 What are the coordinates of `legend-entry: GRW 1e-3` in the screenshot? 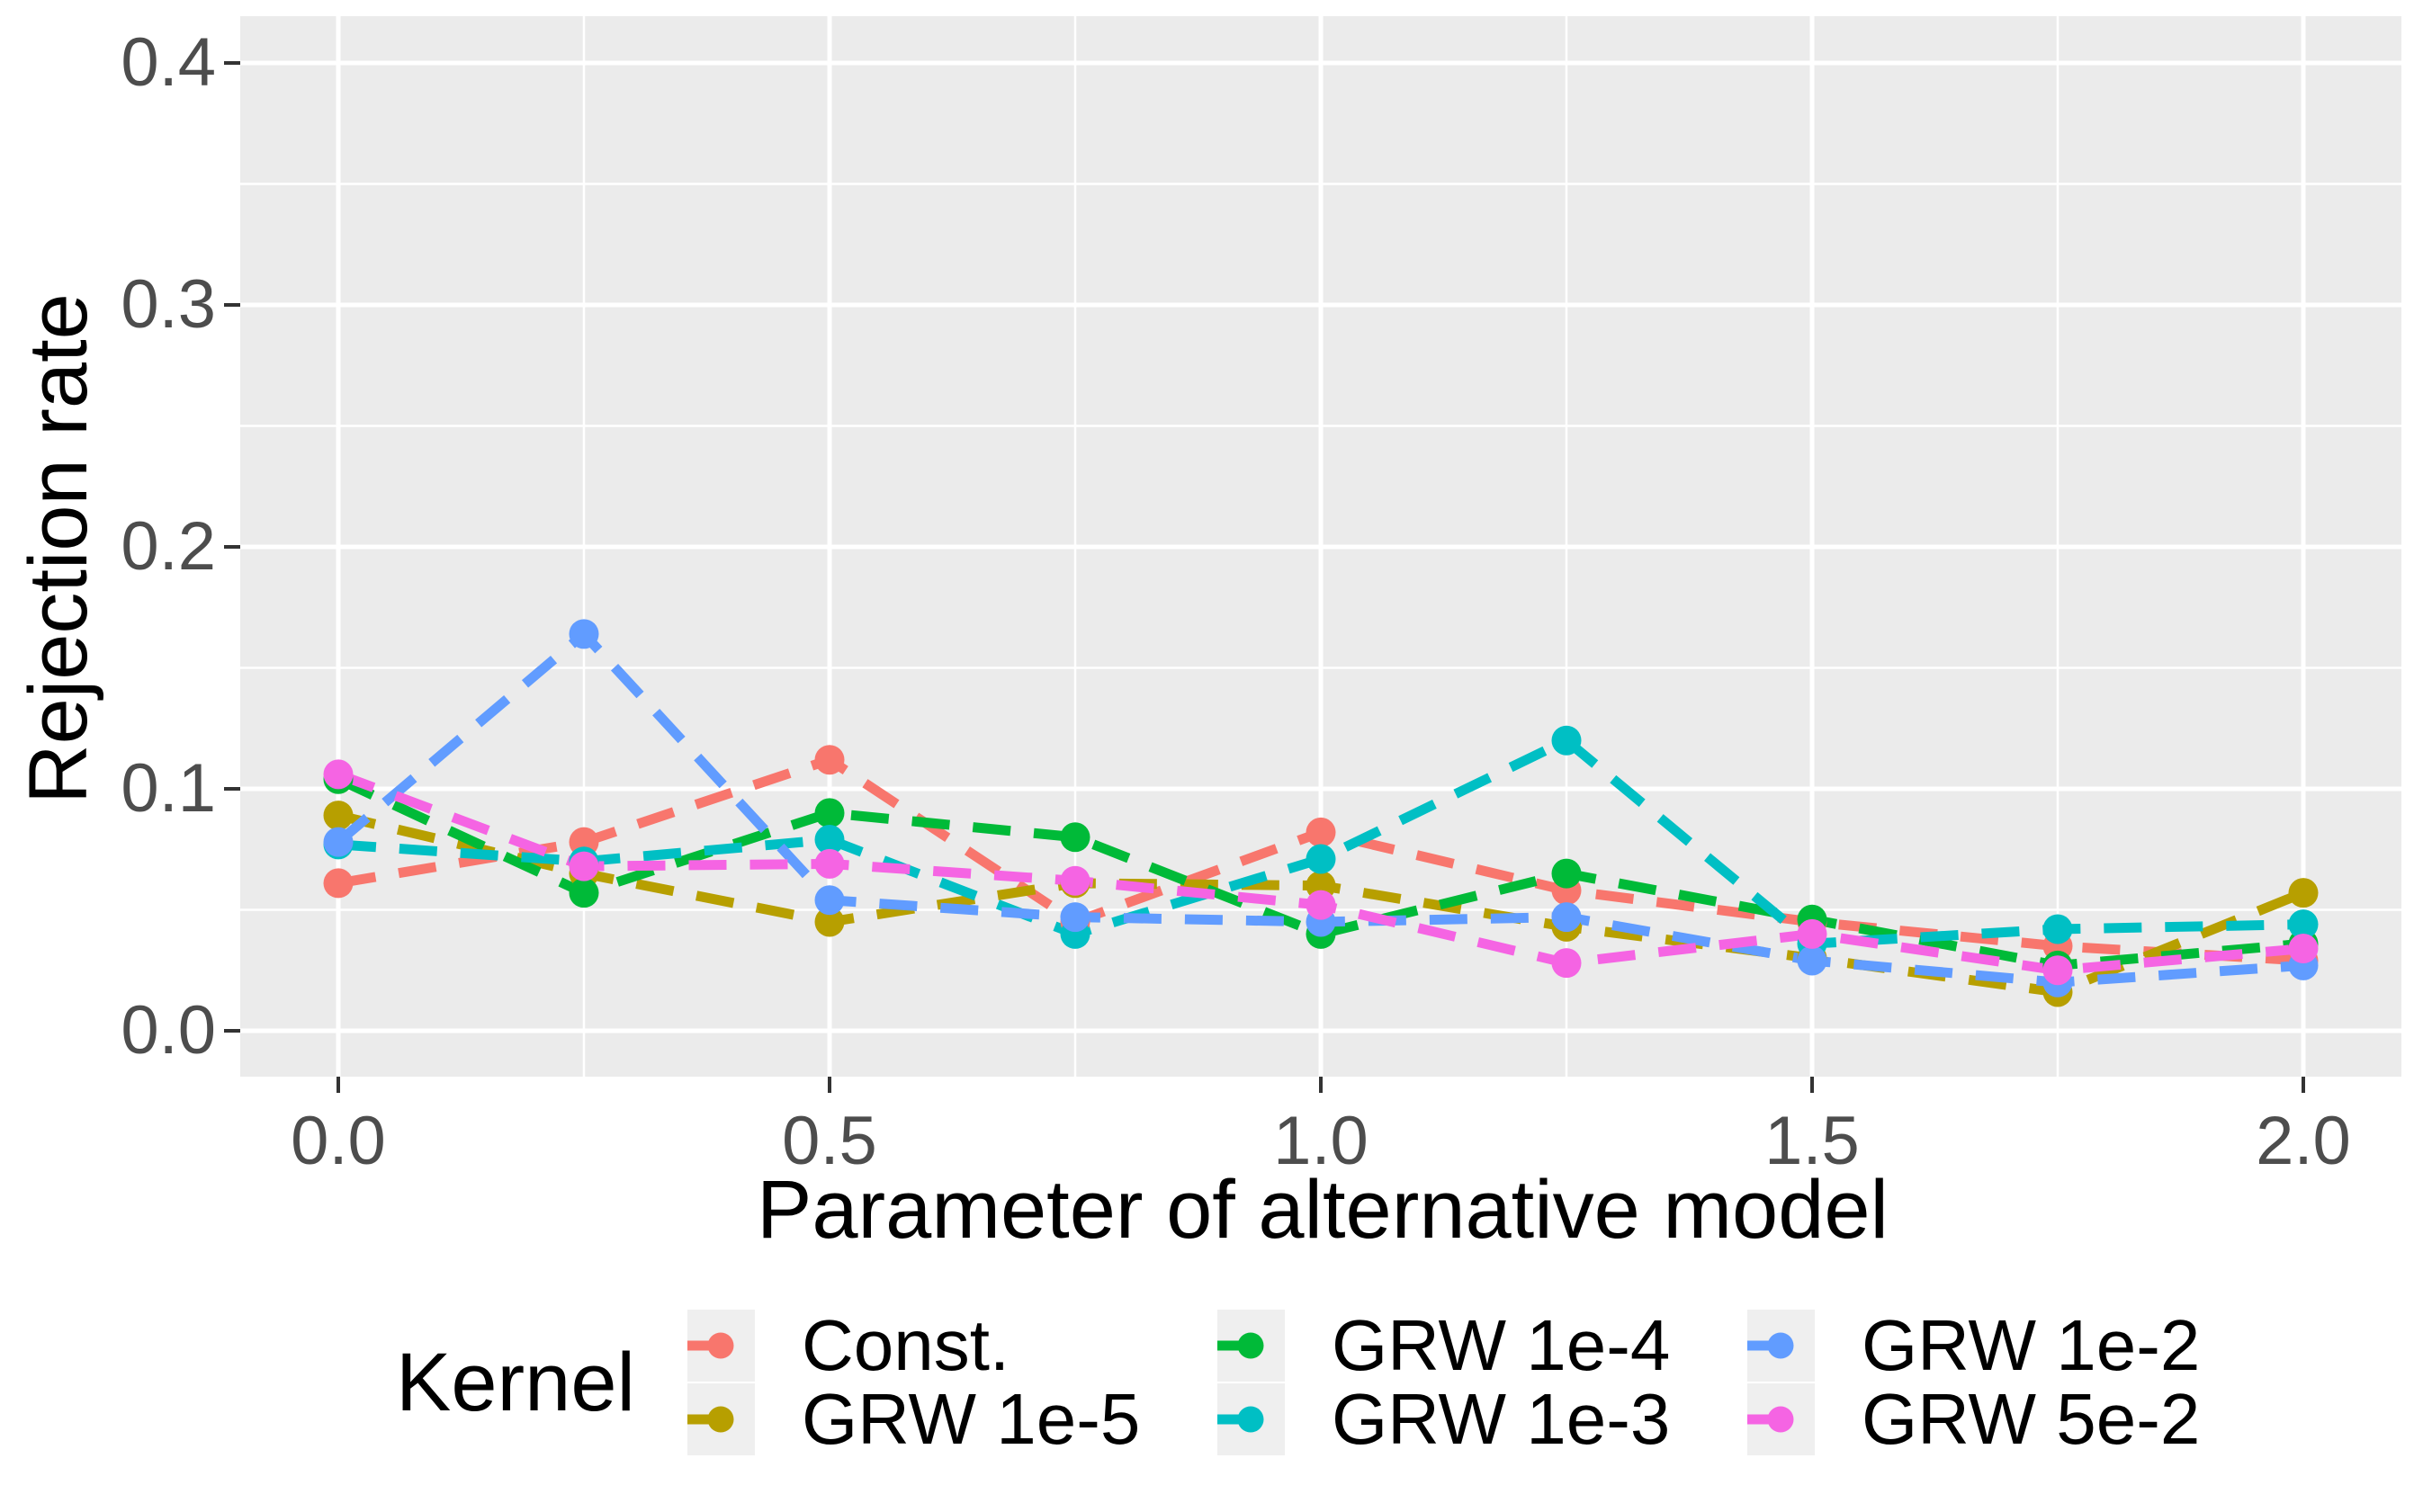 It's located at (1463, 1419).